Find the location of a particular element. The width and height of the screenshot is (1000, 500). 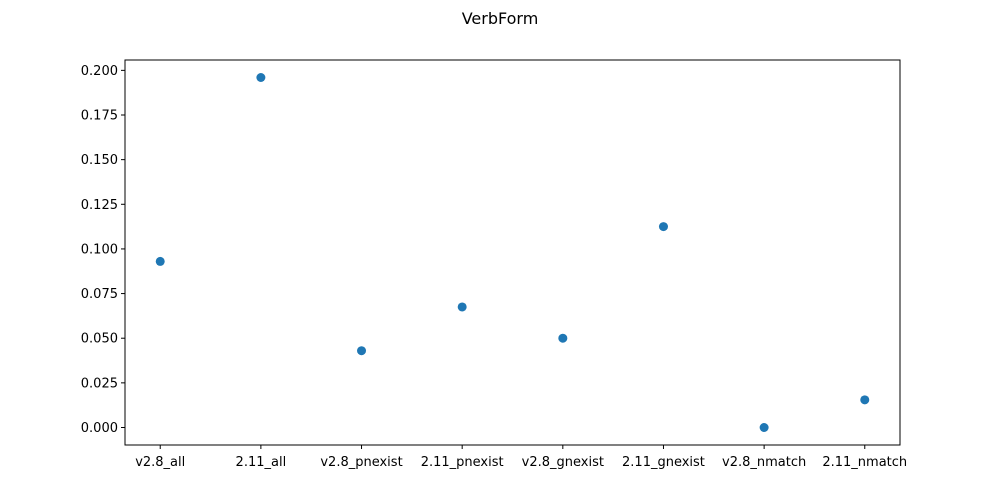

x-tick-label: v2.8_all is located at coordinates (160, 462).